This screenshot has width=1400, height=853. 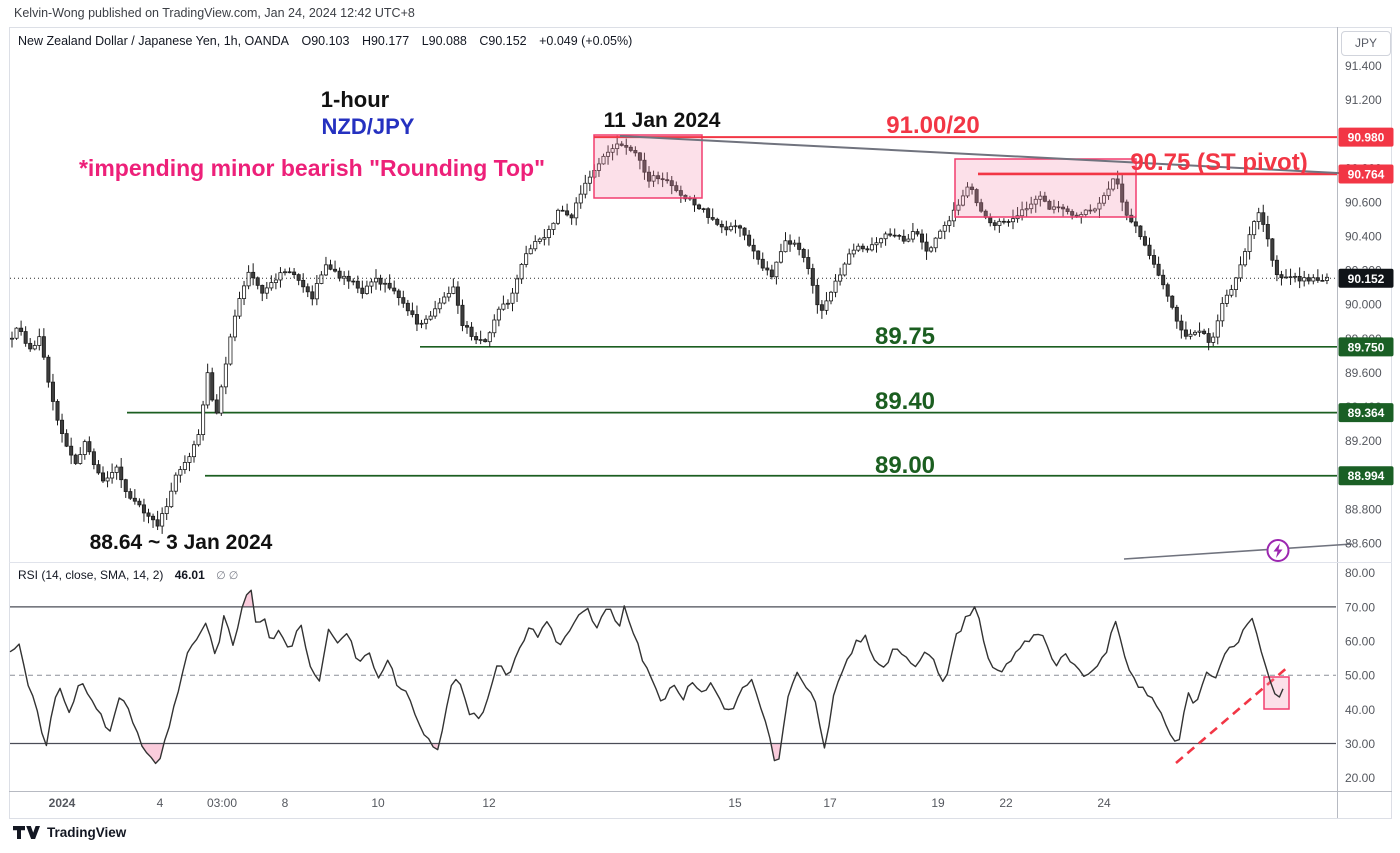 What do you see at coordinates (700, 791) in the screenshot?
I see `time-axis-separator` at bounding box center [700, 791].